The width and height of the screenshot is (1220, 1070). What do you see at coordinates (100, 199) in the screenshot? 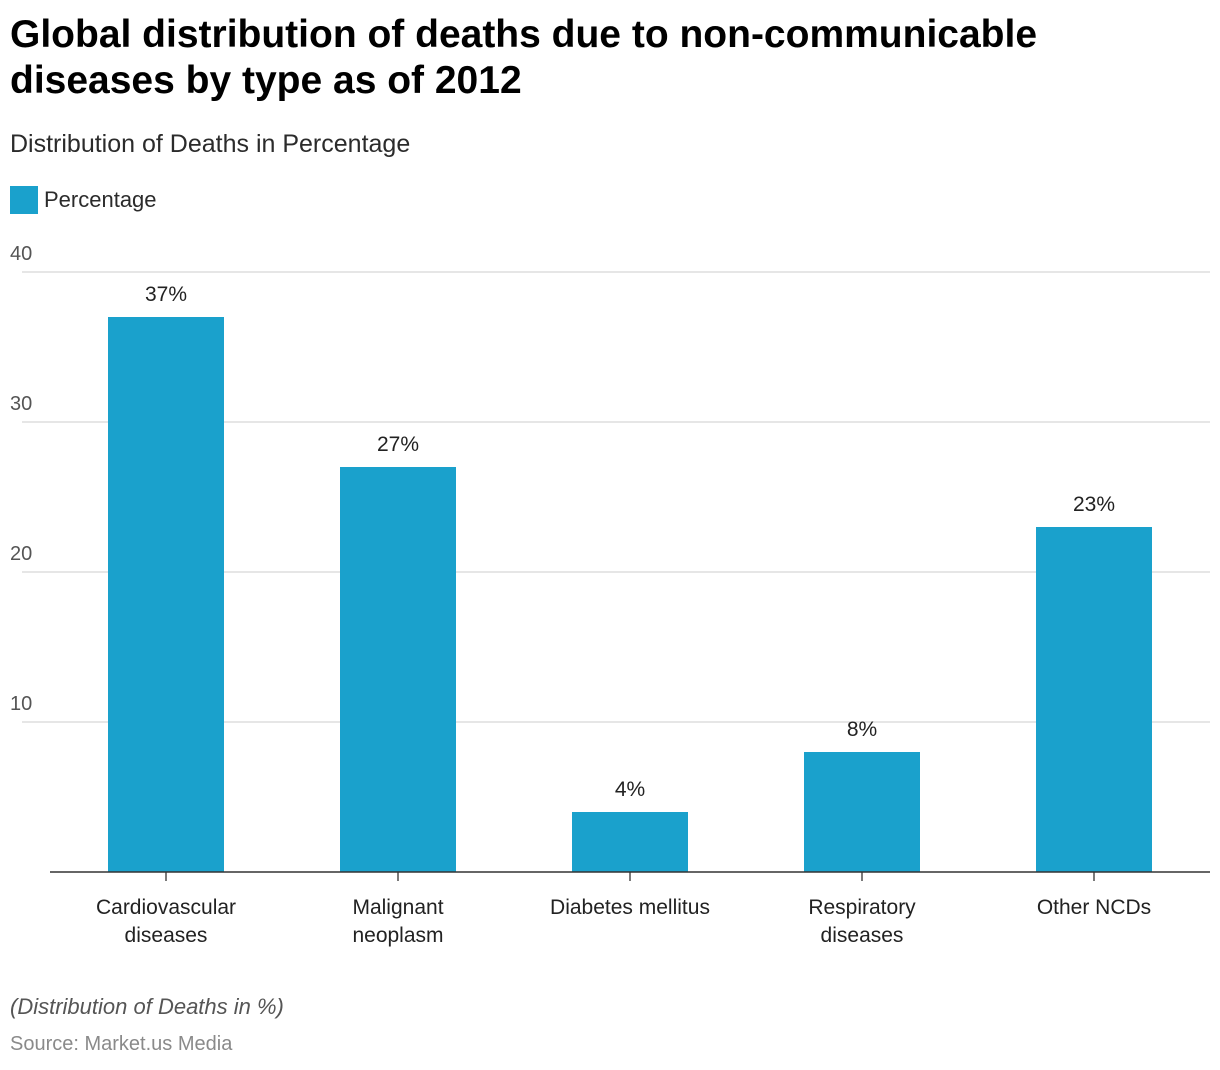
I see `legend-label: Percentage` at bounding box center [100, 199].